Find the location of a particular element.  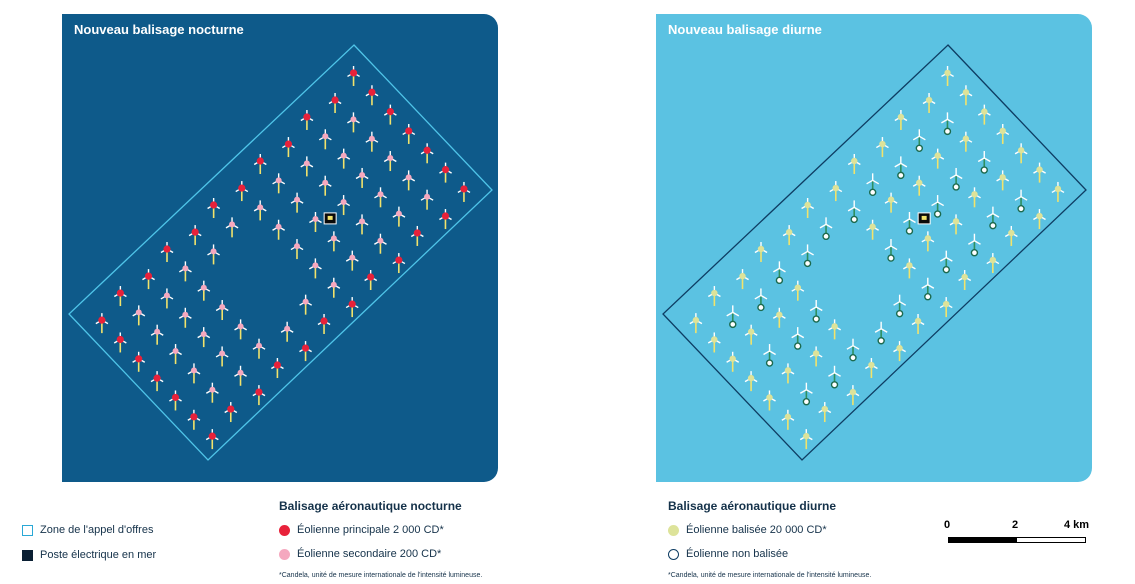

legend-marked-item: Éolienne balisée 20 000 CD* is located at coordinates (747, 530).